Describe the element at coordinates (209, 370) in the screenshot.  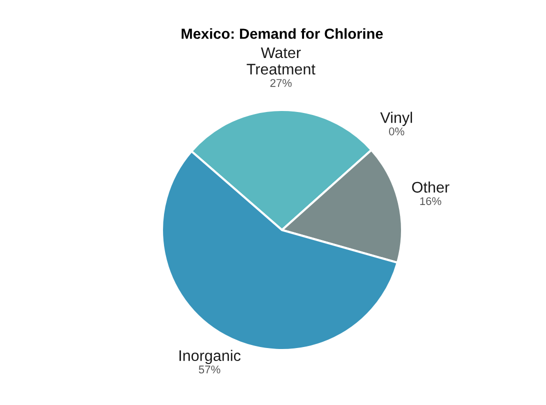
I see `data-label: 57%` at that location.